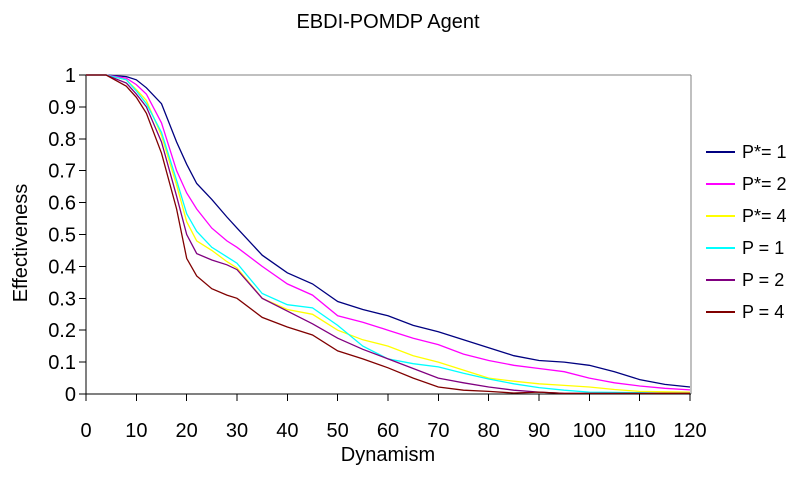  Describe the element at coordinates (763, 279) in the screenshot. I see `legend-label: P = 2` at that location.